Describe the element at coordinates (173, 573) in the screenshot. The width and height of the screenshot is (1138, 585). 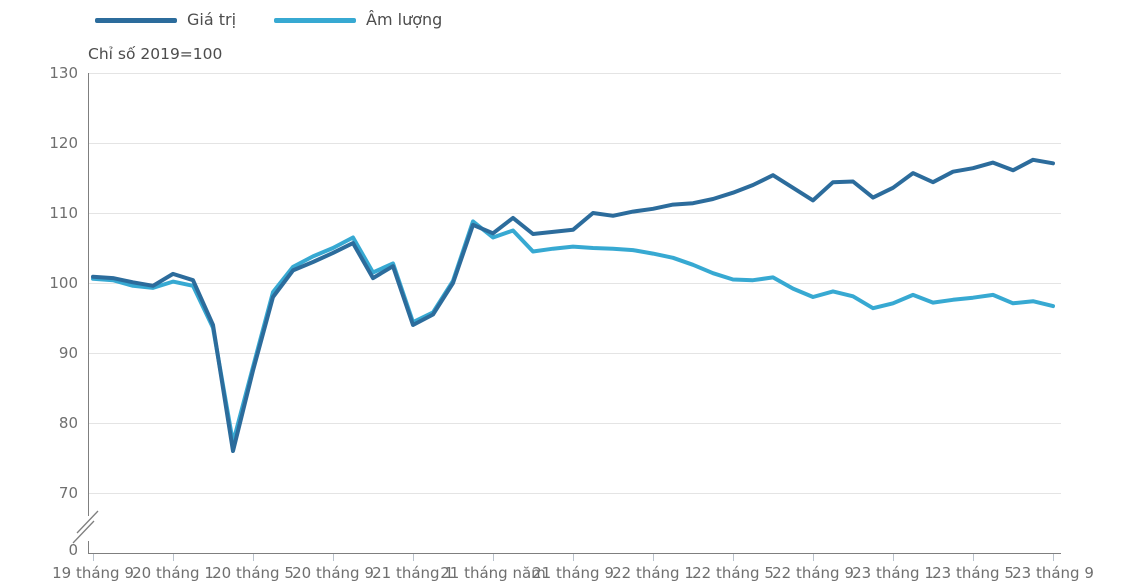
I see `x-tick-label-1: 20 tháng 1` at that location.